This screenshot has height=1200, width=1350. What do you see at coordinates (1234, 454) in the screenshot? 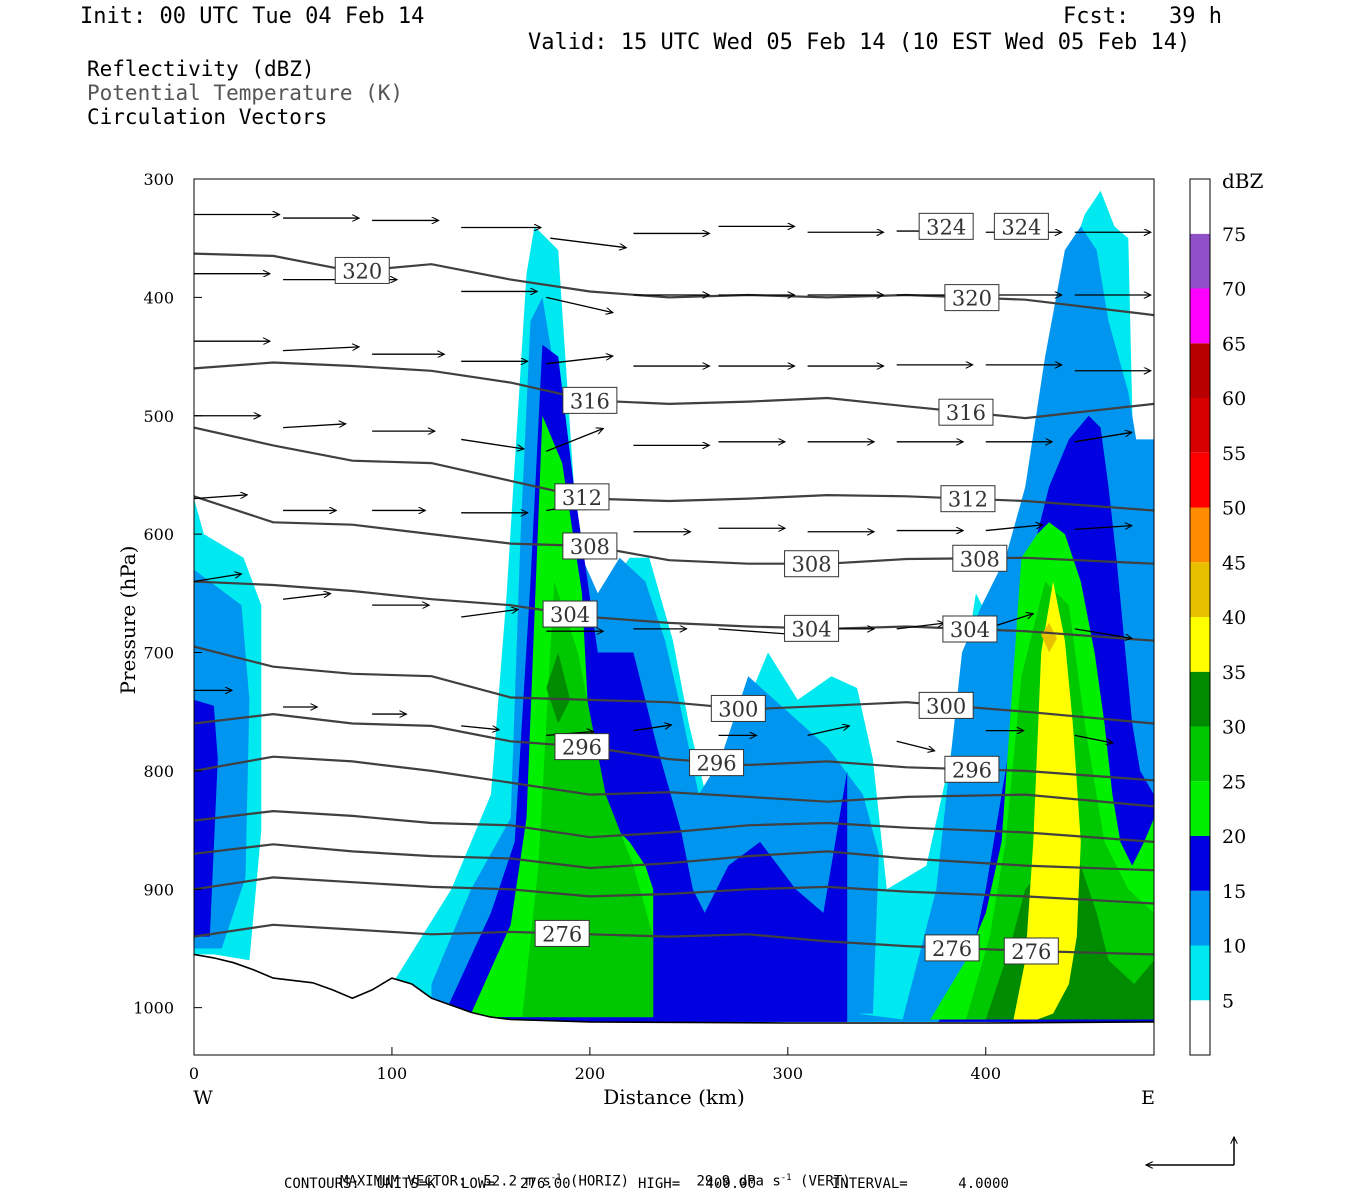
I see `colorbar-tick-label: 55` at bounding box center [1234, 454].